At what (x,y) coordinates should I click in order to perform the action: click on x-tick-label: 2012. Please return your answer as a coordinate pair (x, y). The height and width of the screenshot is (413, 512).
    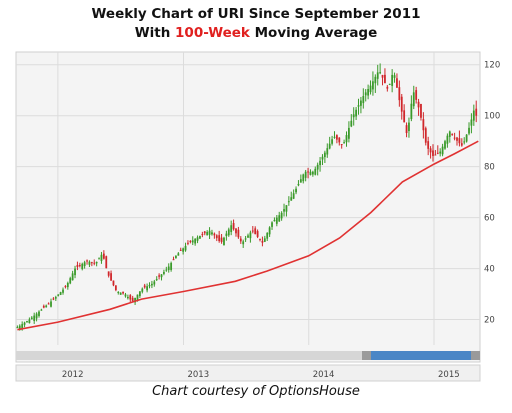
    Looking at the image, I should click on (73, 375).